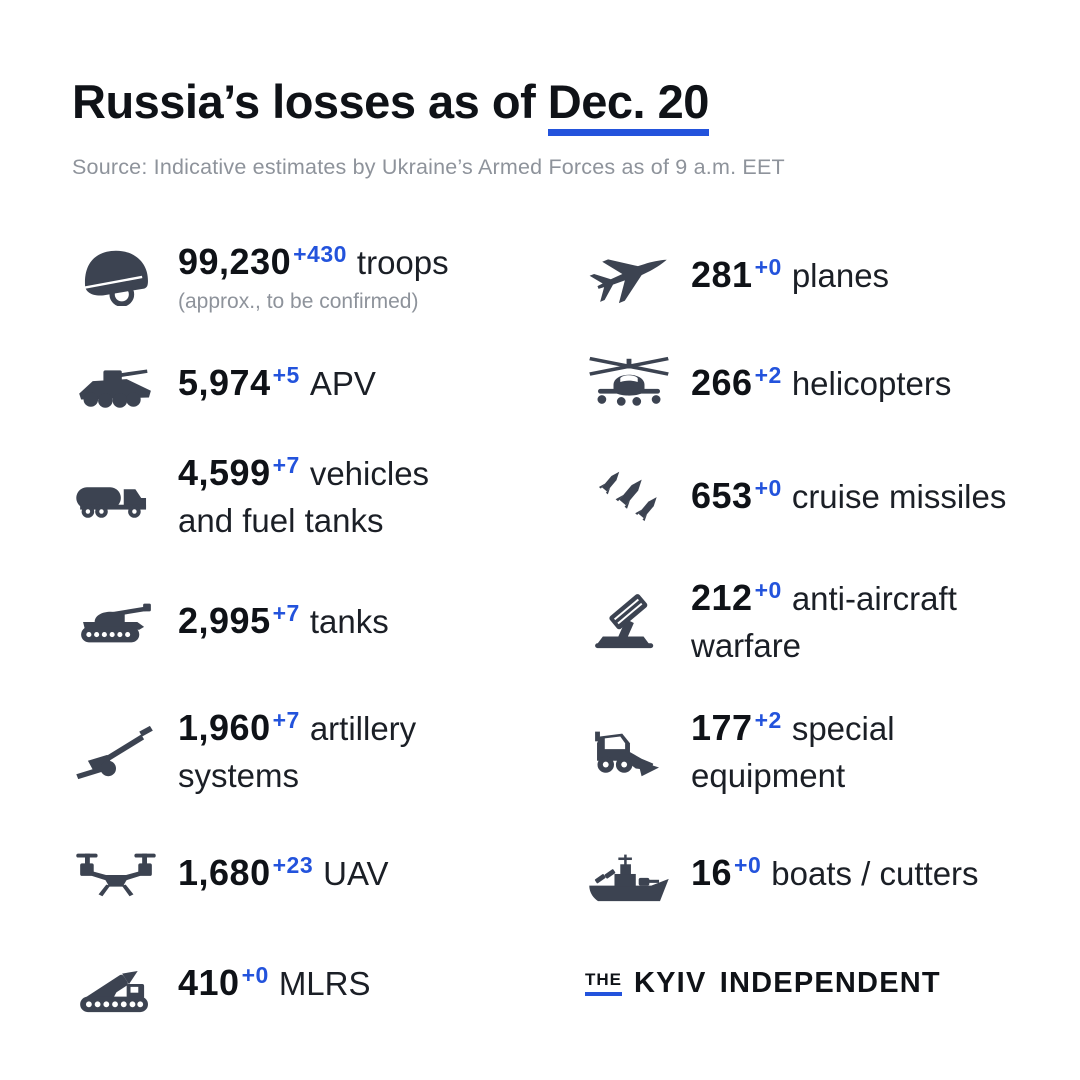 This screenshot has width=1080, height=1080. I want to click on stat-item: 177+2 special equipment, so click(832, 751).